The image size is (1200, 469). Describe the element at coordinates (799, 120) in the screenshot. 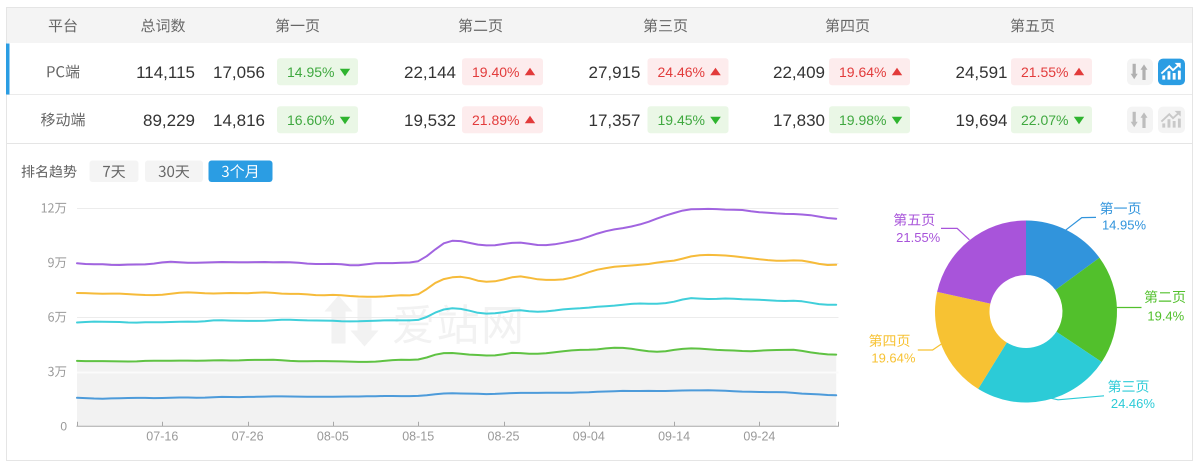

I see `svg-text: 17,830` at that location.